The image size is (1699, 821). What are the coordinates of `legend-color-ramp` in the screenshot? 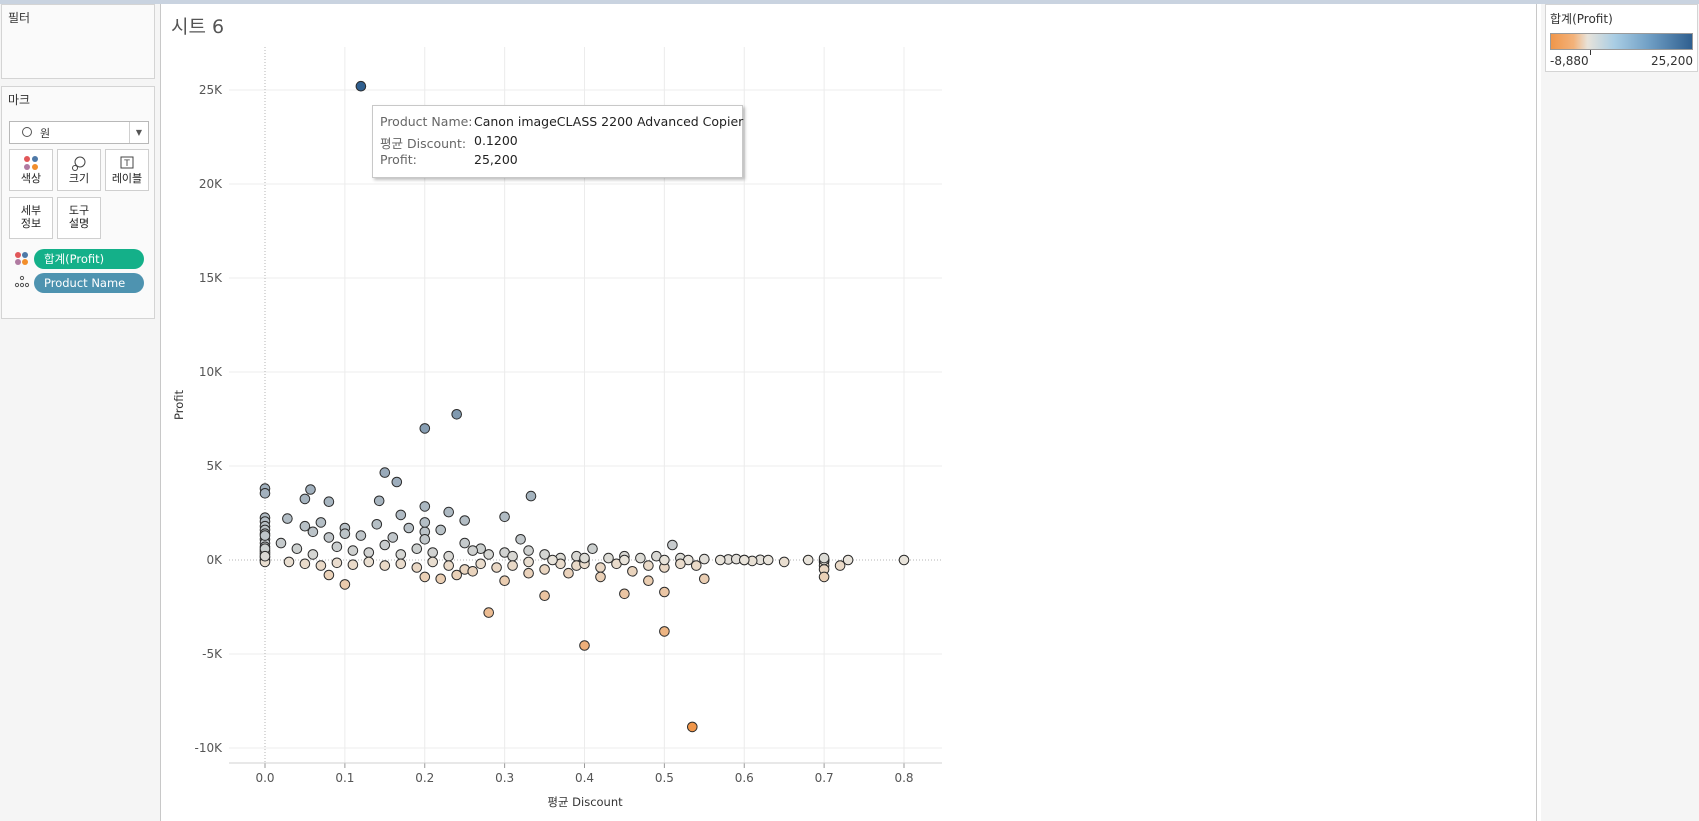 It's located at (1621, 44).